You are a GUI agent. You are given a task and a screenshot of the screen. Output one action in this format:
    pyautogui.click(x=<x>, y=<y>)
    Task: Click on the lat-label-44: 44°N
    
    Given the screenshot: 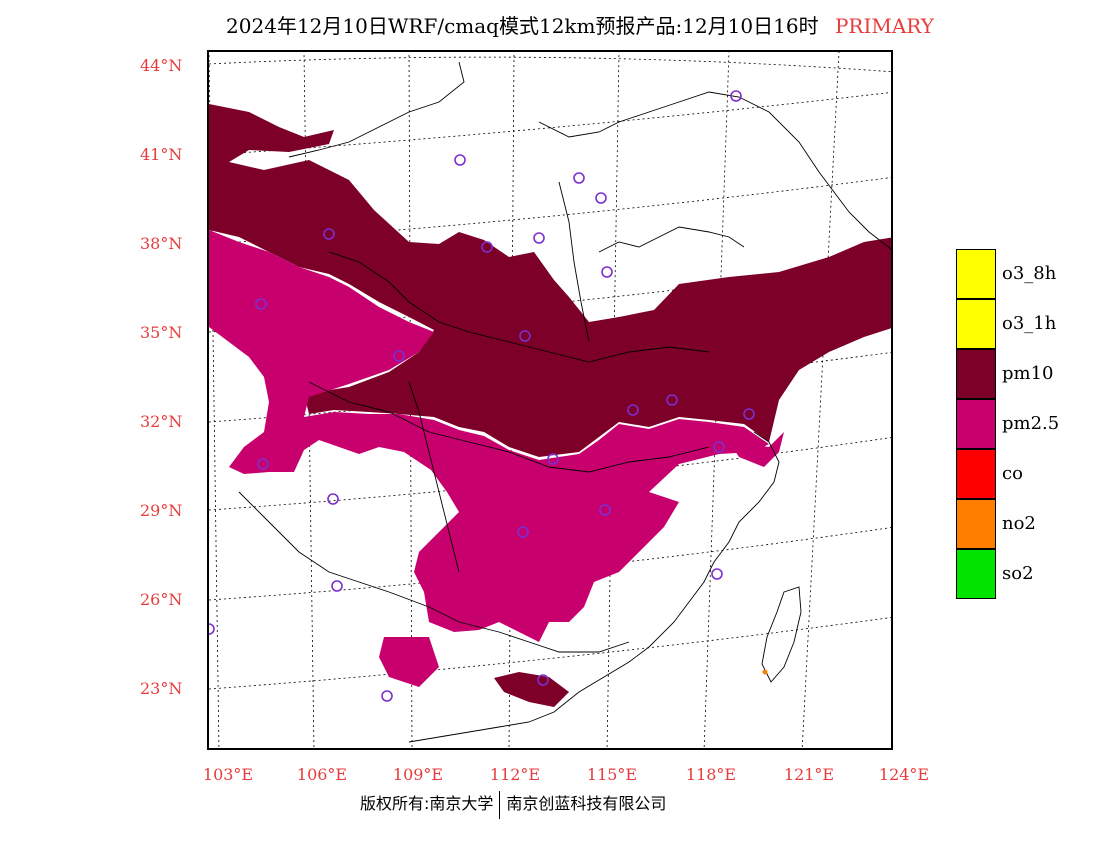 What is the action you would take?
    pyautogui.click(x=161, y=65)
    